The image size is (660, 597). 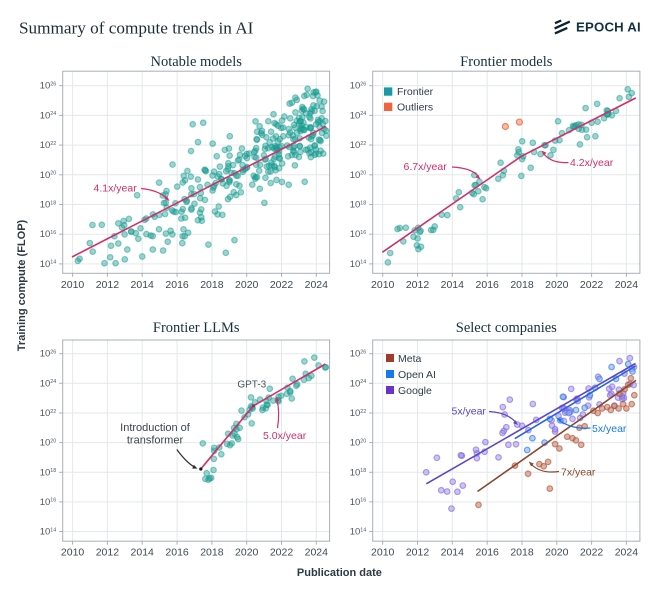 What do you see at coordinates (22, 285) in the screenshot?
I see `svg-text: Training compute (FLOP)` at bounding box center [22, 285].